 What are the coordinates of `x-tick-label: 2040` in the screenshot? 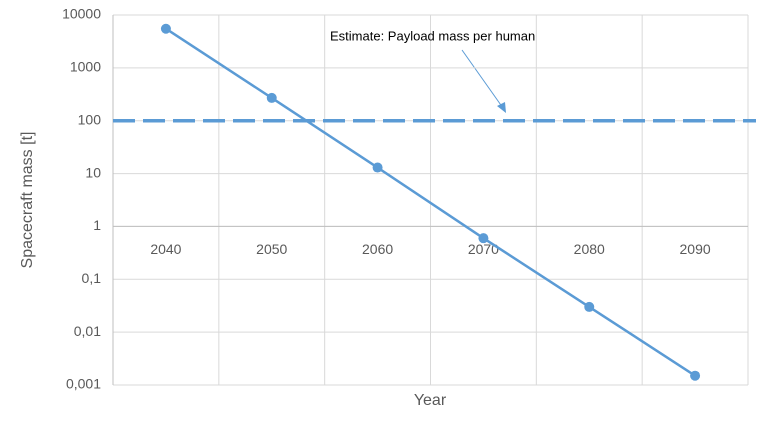 It's located at (165, 249).